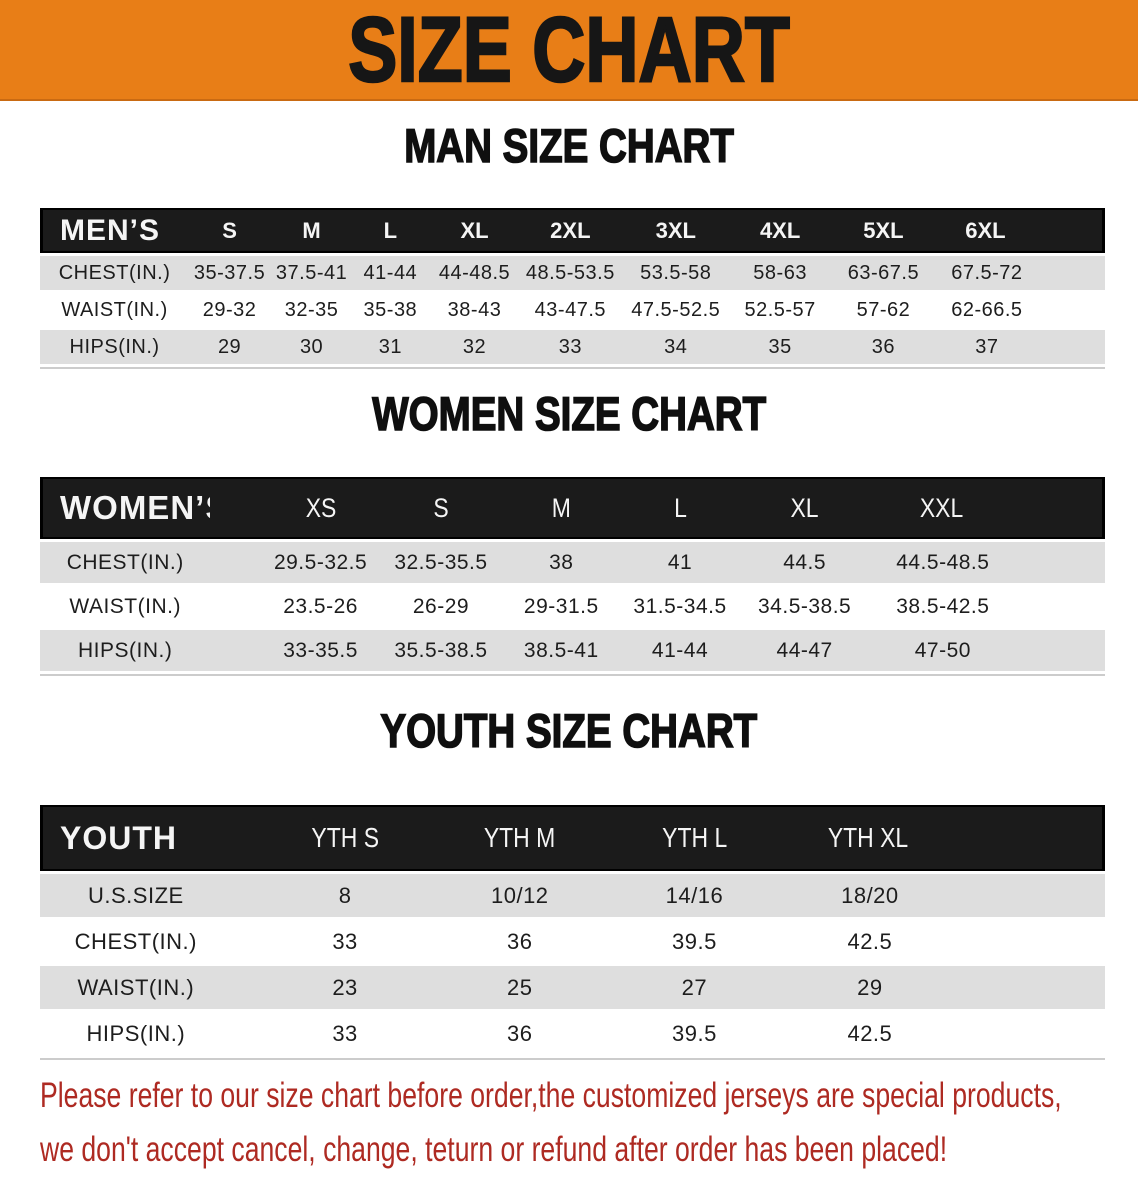 This screenshot has height=1180, width=1138. What do you see at coordinates (569, 736) in the screenshot?
I see `youth-section-heading: YOUTH SIZE CHART` at bounding box center [569, 736].